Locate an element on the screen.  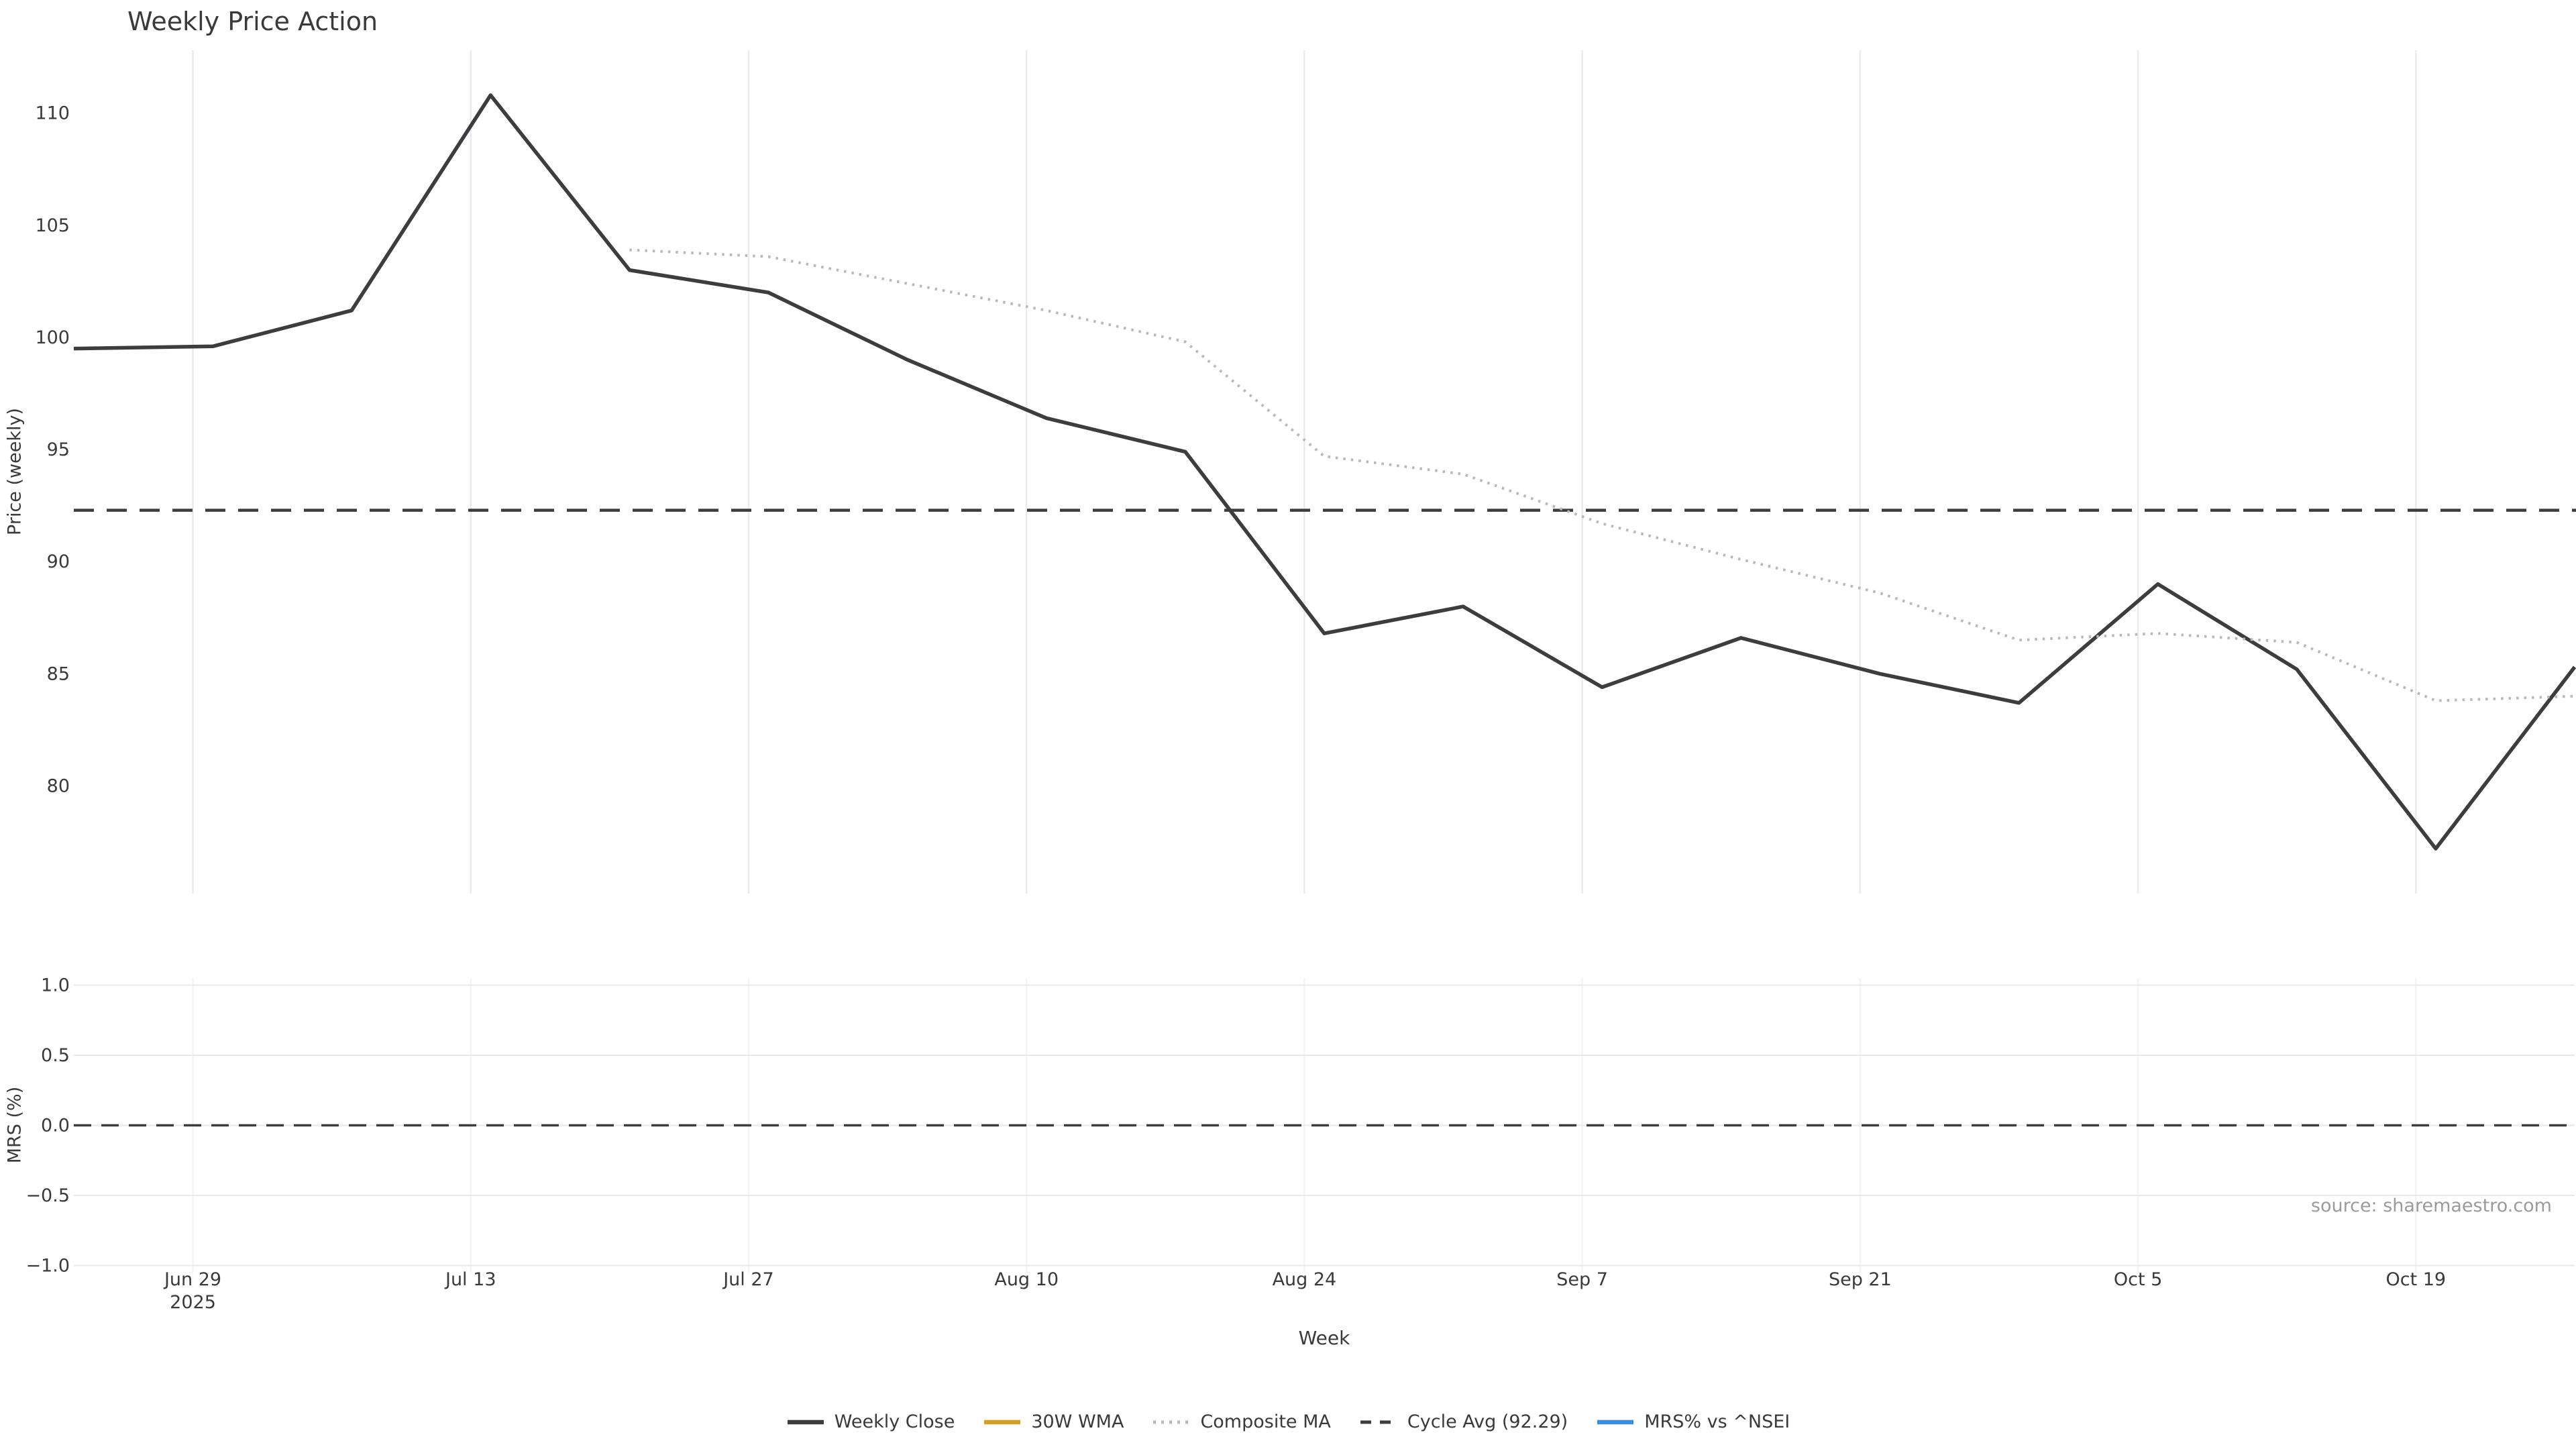
price-y-tick-label: 110 is located at coordinates (52, 113).